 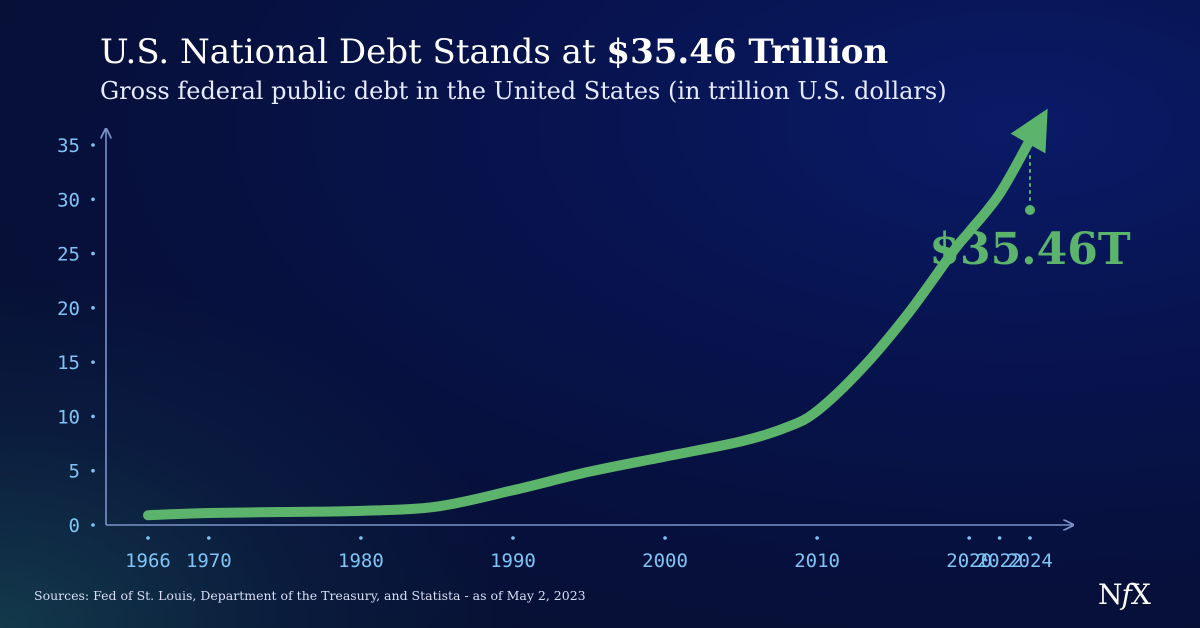 I want to click on logo-letter-x: X, so click(x=1140, y=594).